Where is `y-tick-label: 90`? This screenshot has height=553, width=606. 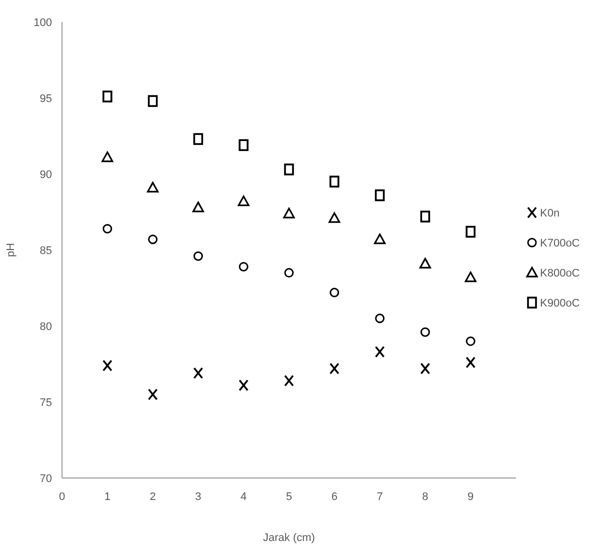 y-tick-label: 90 is located at coordinates (46, 175).